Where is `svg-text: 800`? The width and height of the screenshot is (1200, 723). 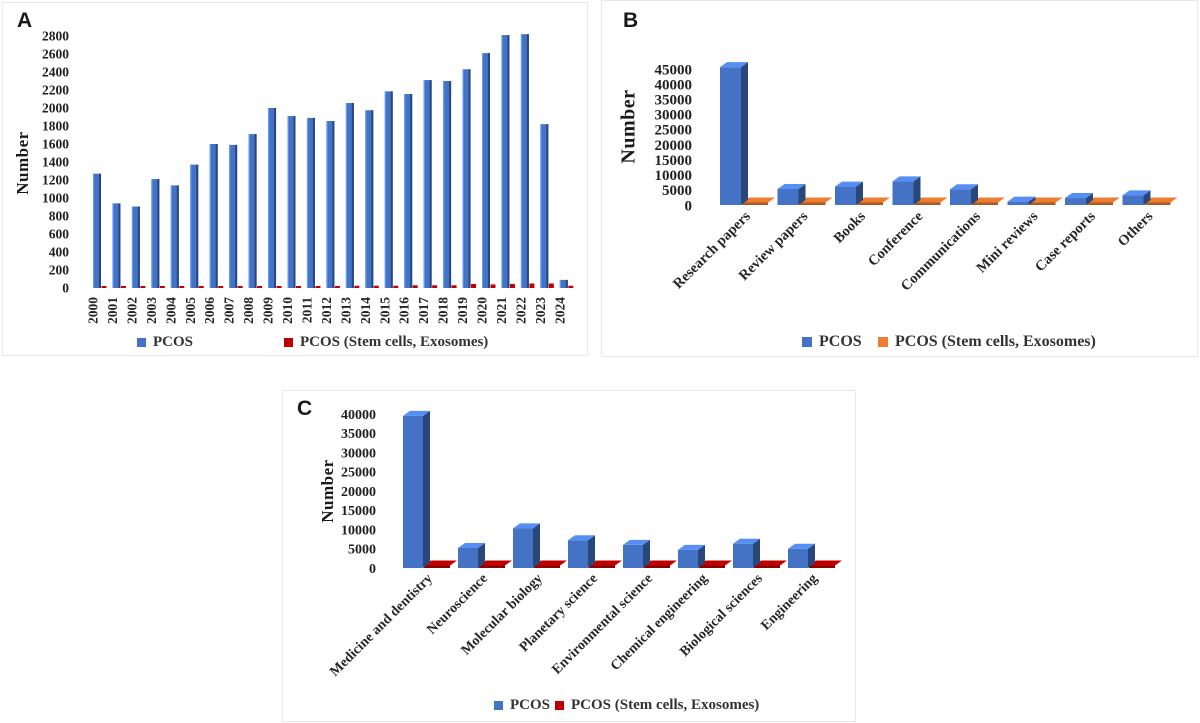 svg-text: 800 is located at coordinates (59, 216).